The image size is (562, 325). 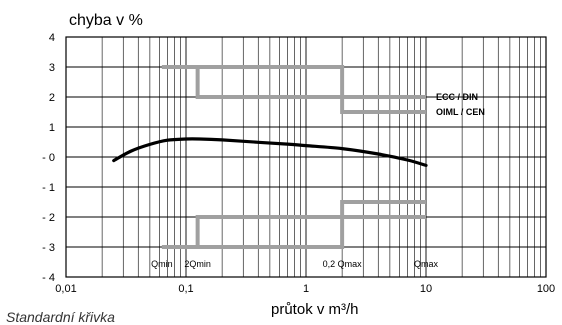 What do you see at coordinates (48, 218) in the screenshot?
I see `y-tick-label: - 2` at bounding box center [48, 218].